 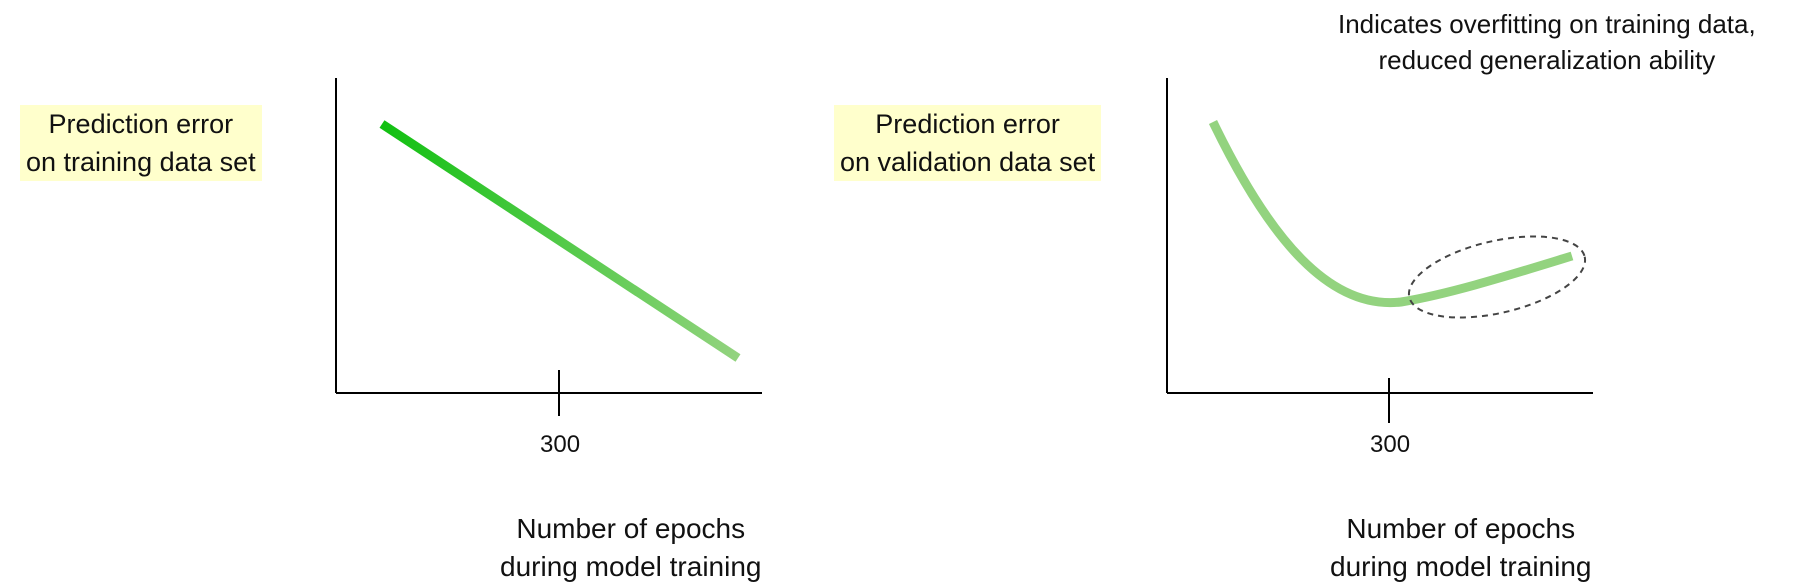 I want to click on validation-x-axis-label-line1: Number of epochs, so click(x=1461, y=528).